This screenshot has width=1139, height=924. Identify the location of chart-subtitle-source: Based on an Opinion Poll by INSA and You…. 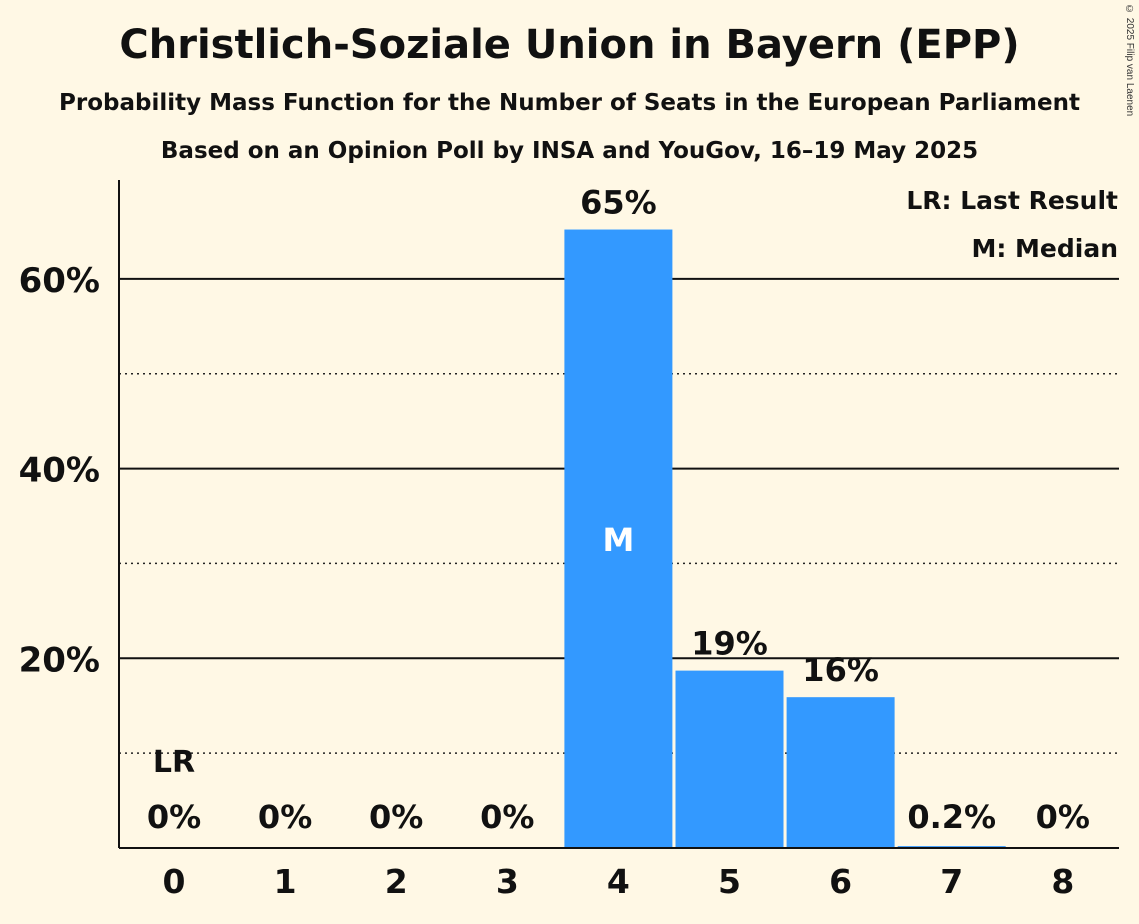
(569, 151).